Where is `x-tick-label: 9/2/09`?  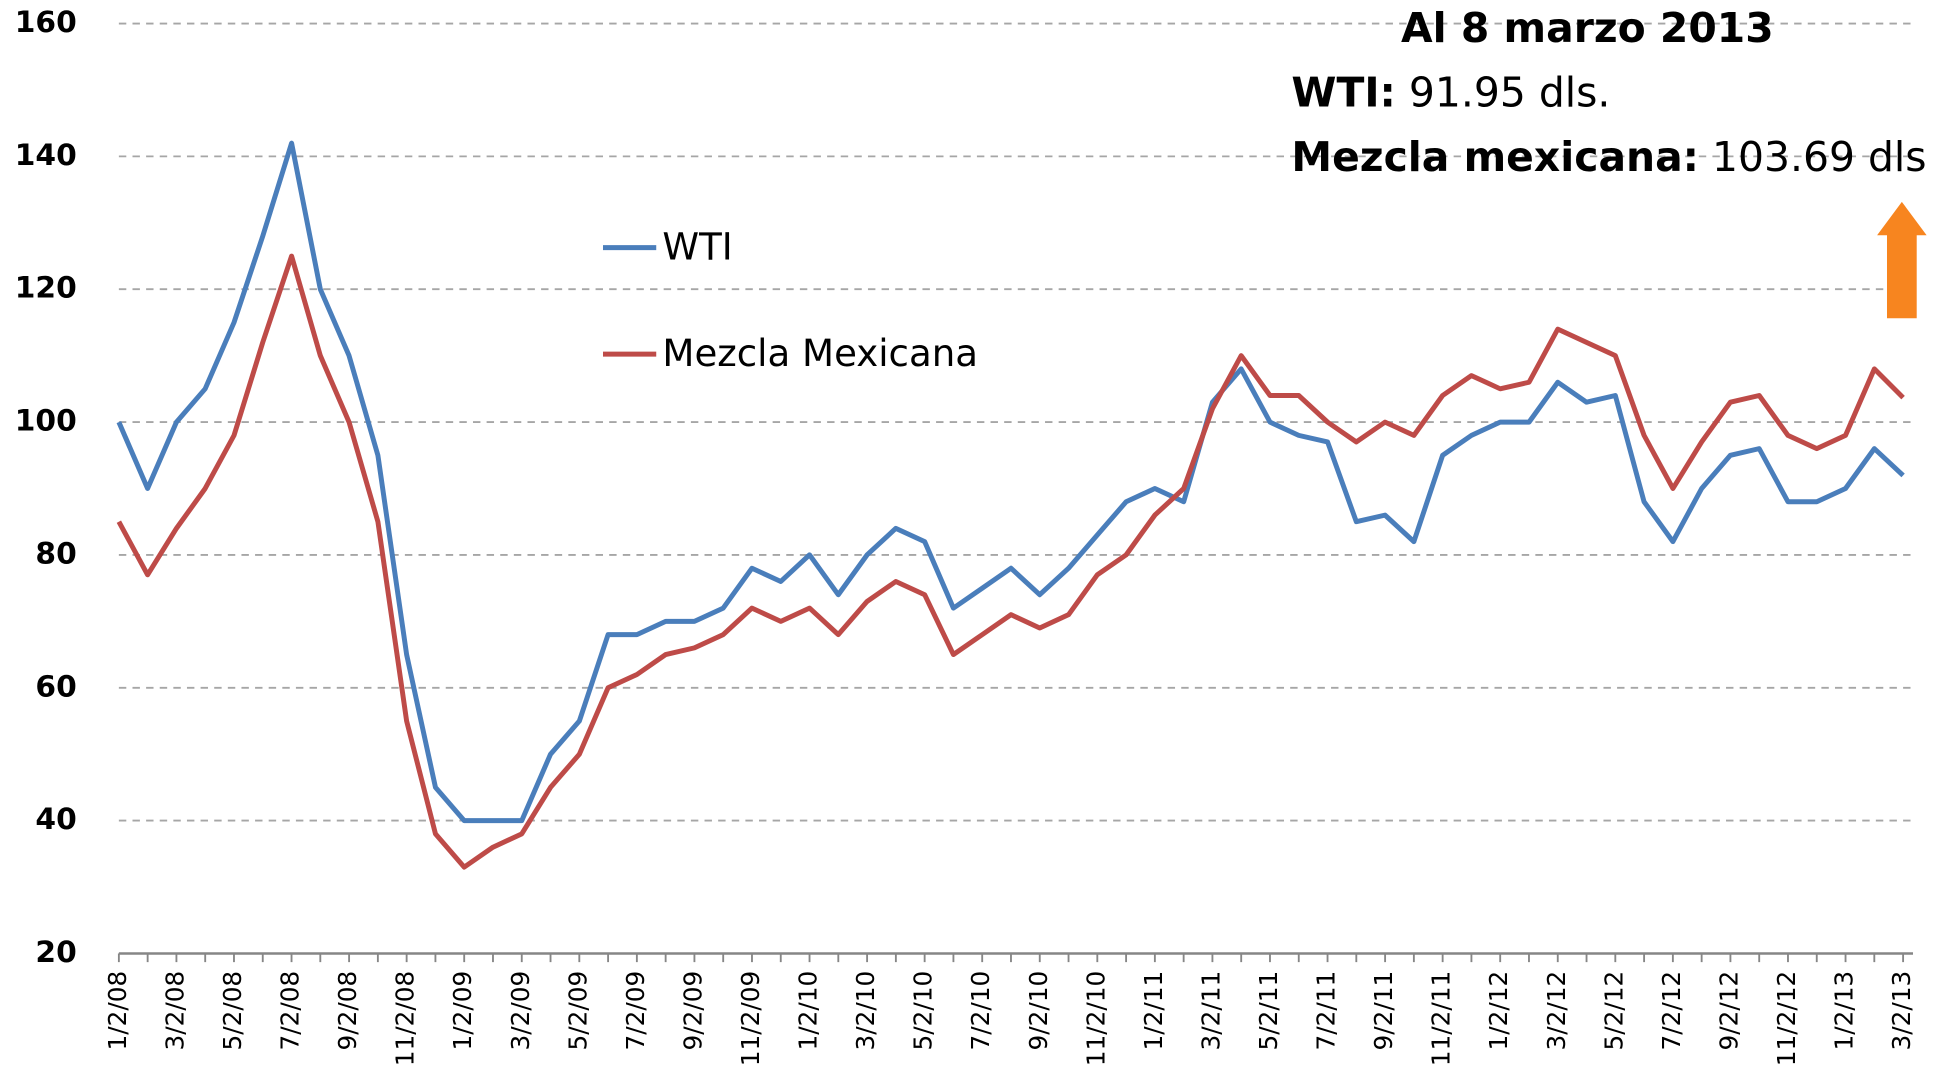
x-tick-label: 9/2/09 is located at coordinates (692, 1011).